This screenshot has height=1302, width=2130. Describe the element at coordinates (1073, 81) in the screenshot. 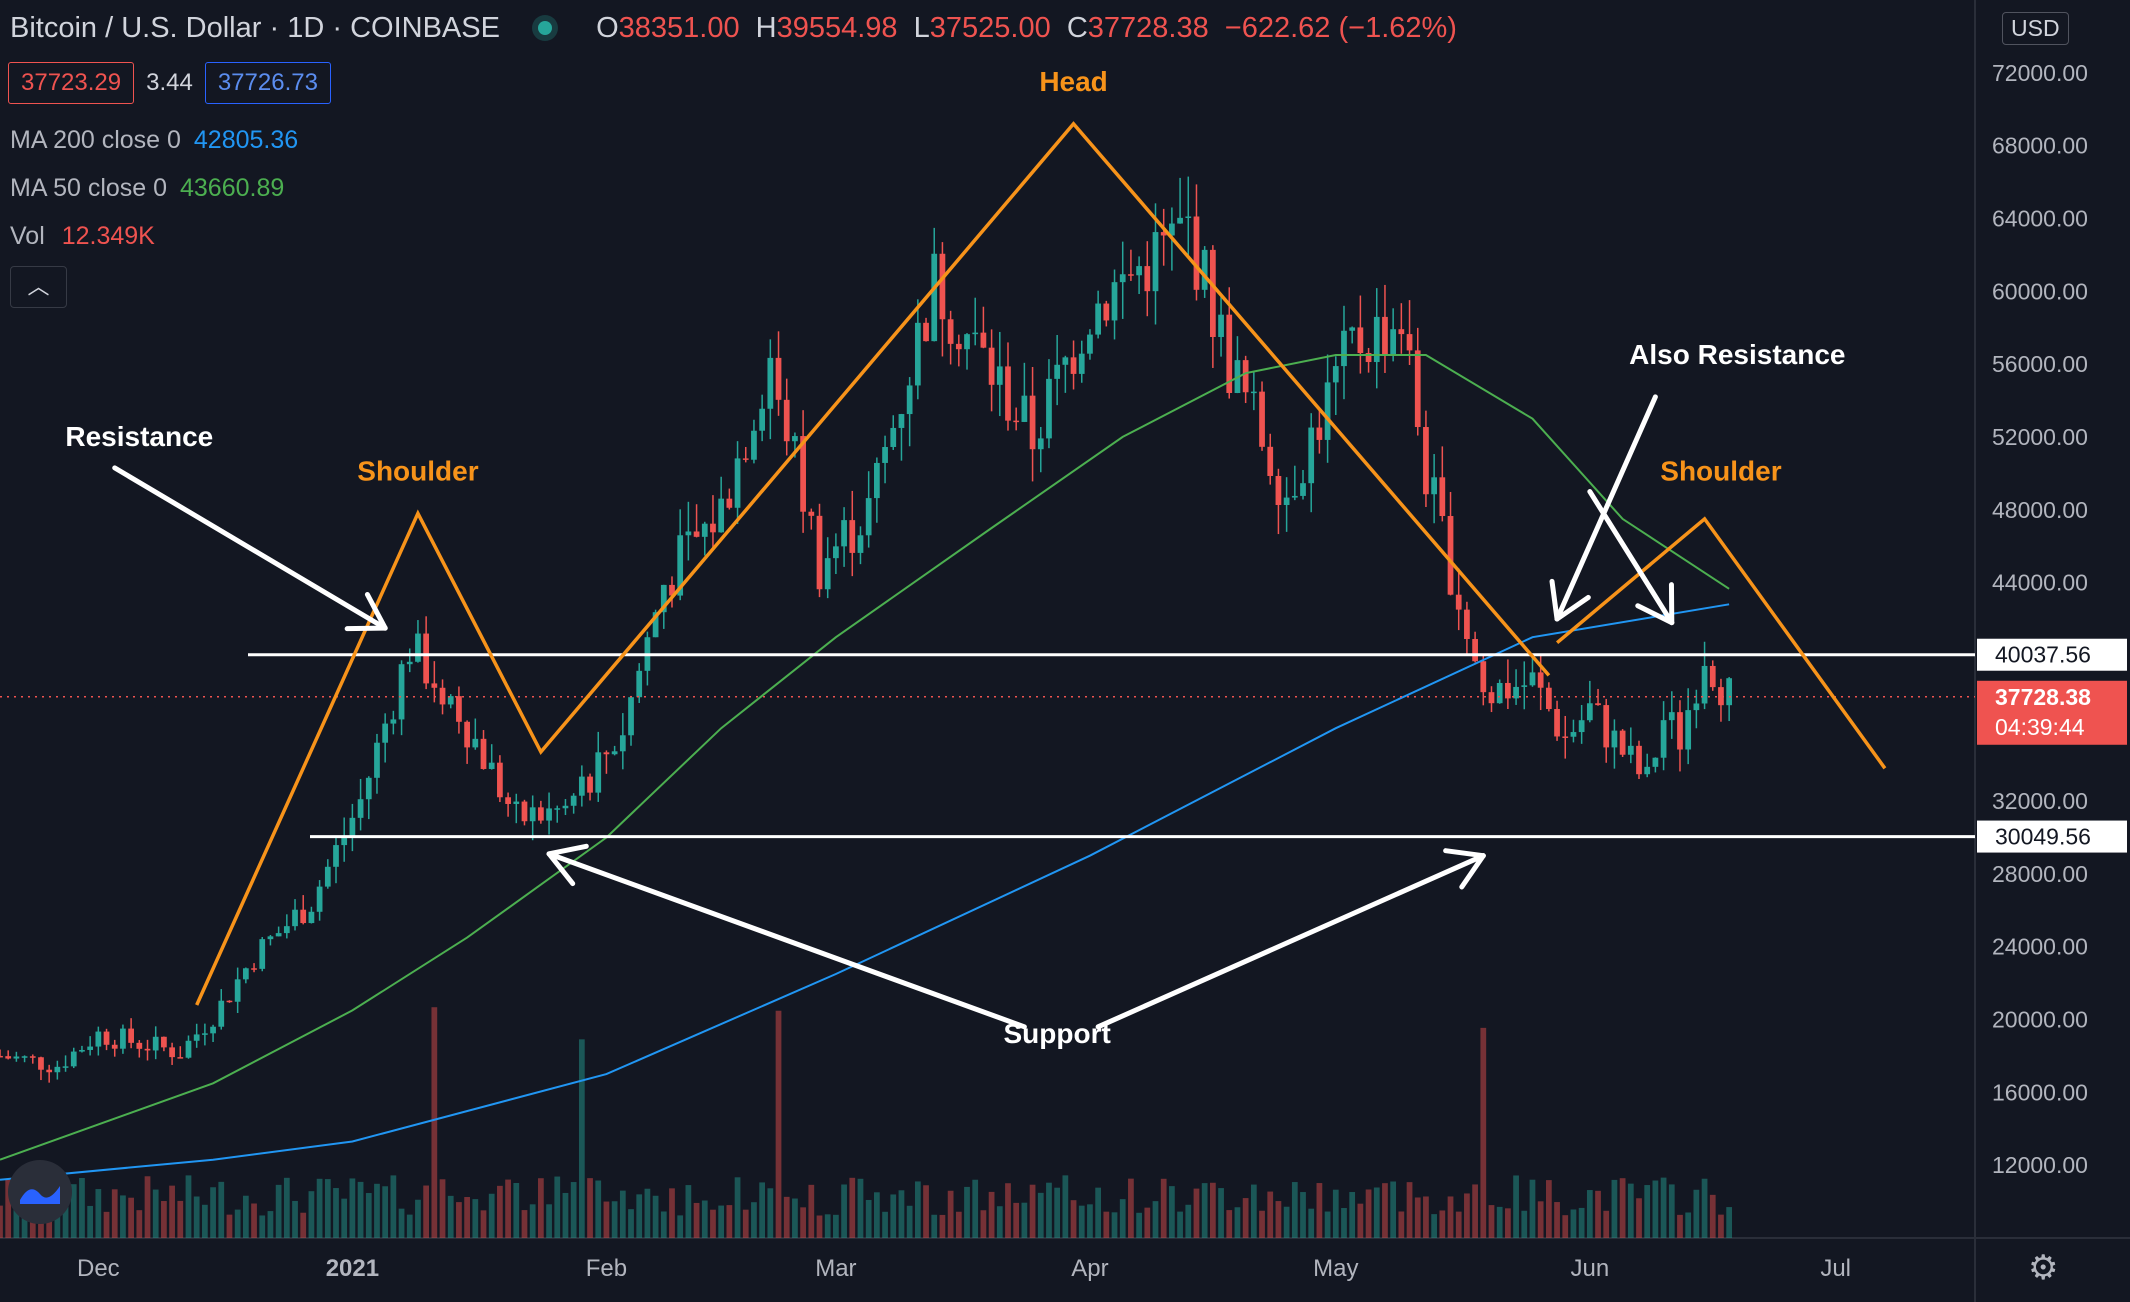

I see `annotation-label: Head` at that location.